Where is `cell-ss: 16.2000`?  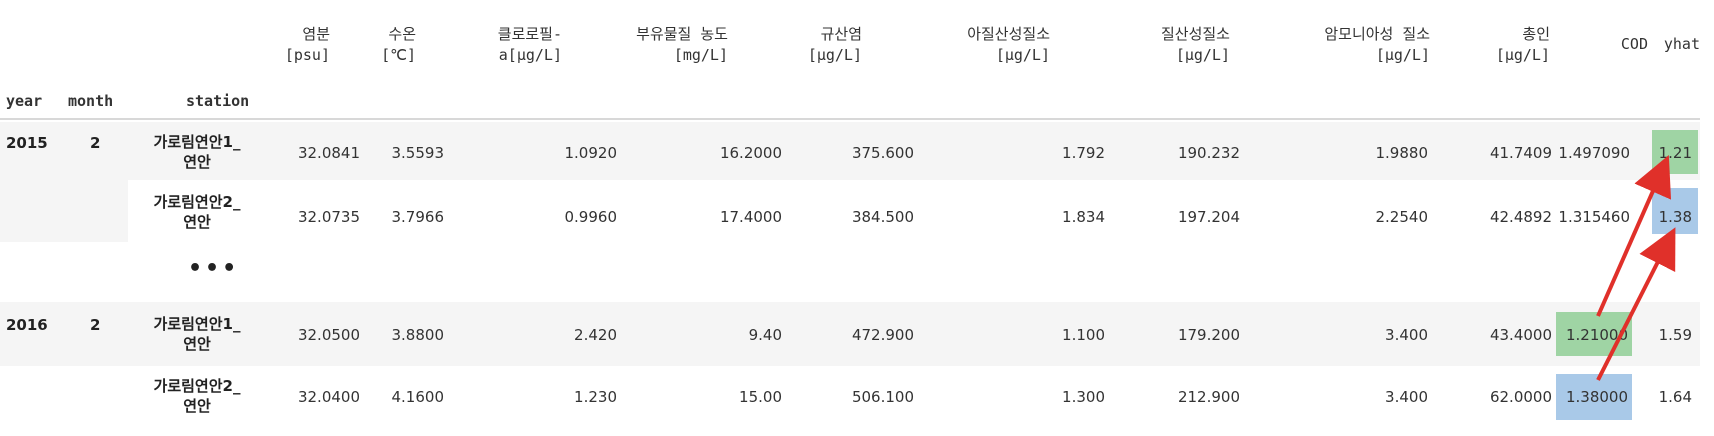
cell-ss: 16.2000 is located at coordinates (750, 153).